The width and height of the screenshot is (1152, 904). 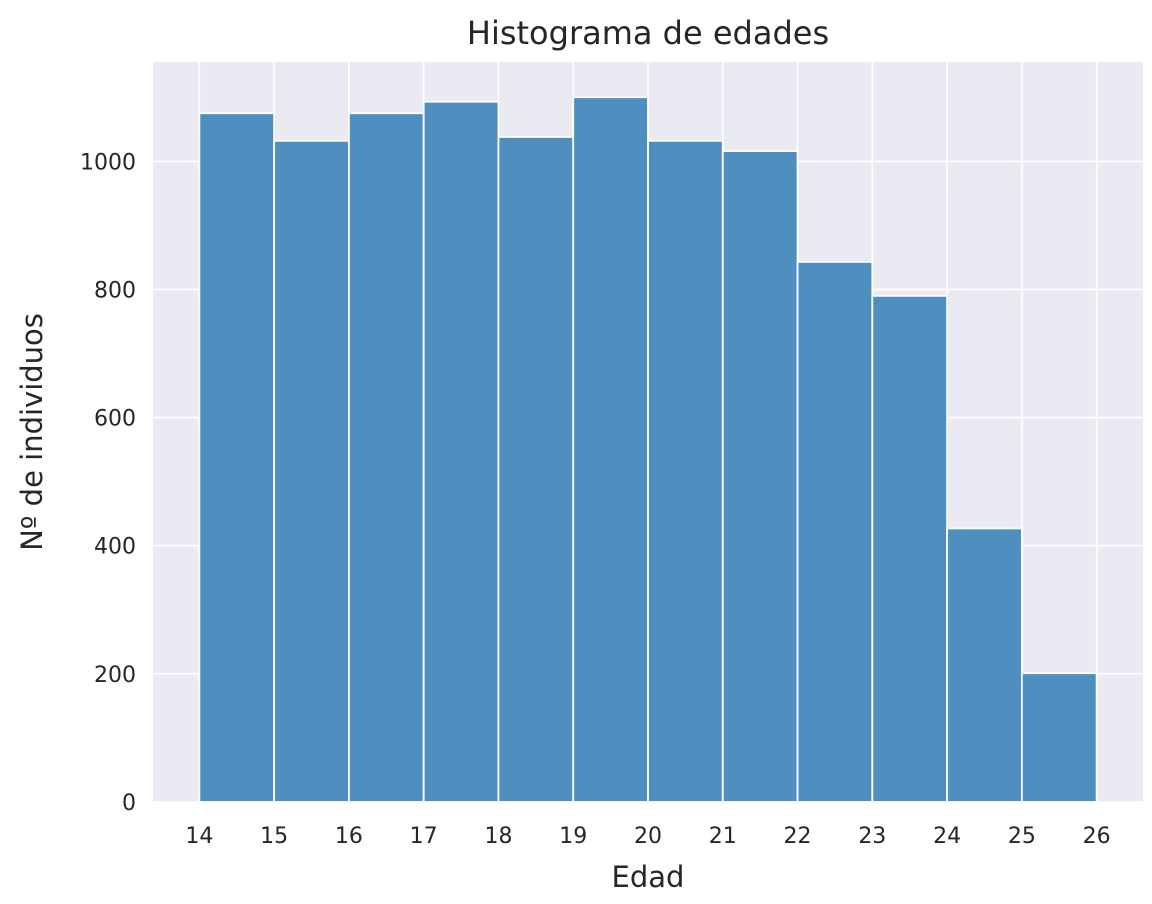 I want to click on x-tick-label: 22, so click(x=798, y=836).